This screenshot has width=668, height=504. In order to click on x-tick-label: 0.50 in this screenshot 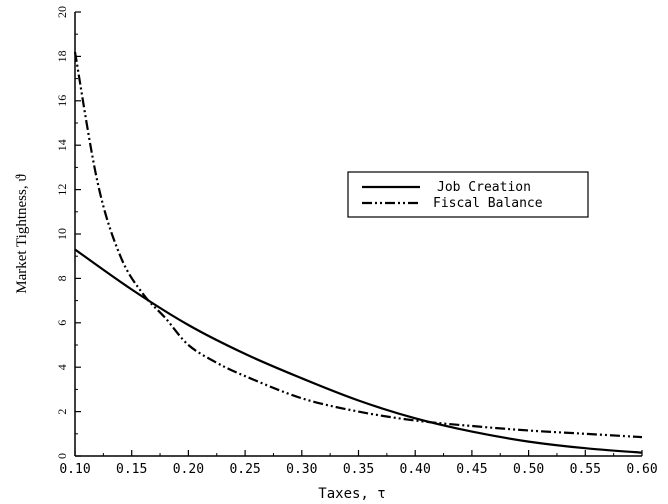, I will do `click(528, 469)`.